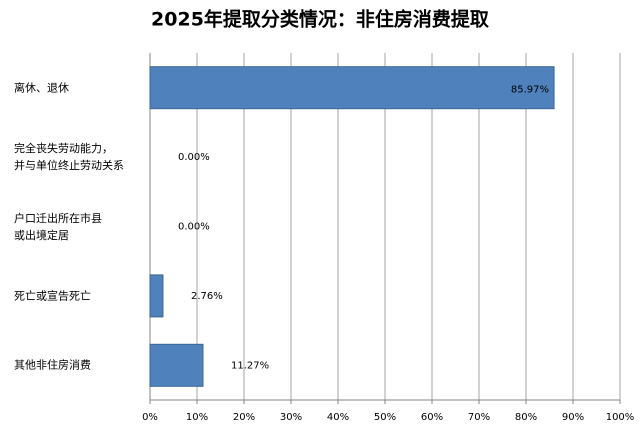  Describe the element at coordinates (207, 296) in the screenshot. I see `value-label: 2.76%` at that location.